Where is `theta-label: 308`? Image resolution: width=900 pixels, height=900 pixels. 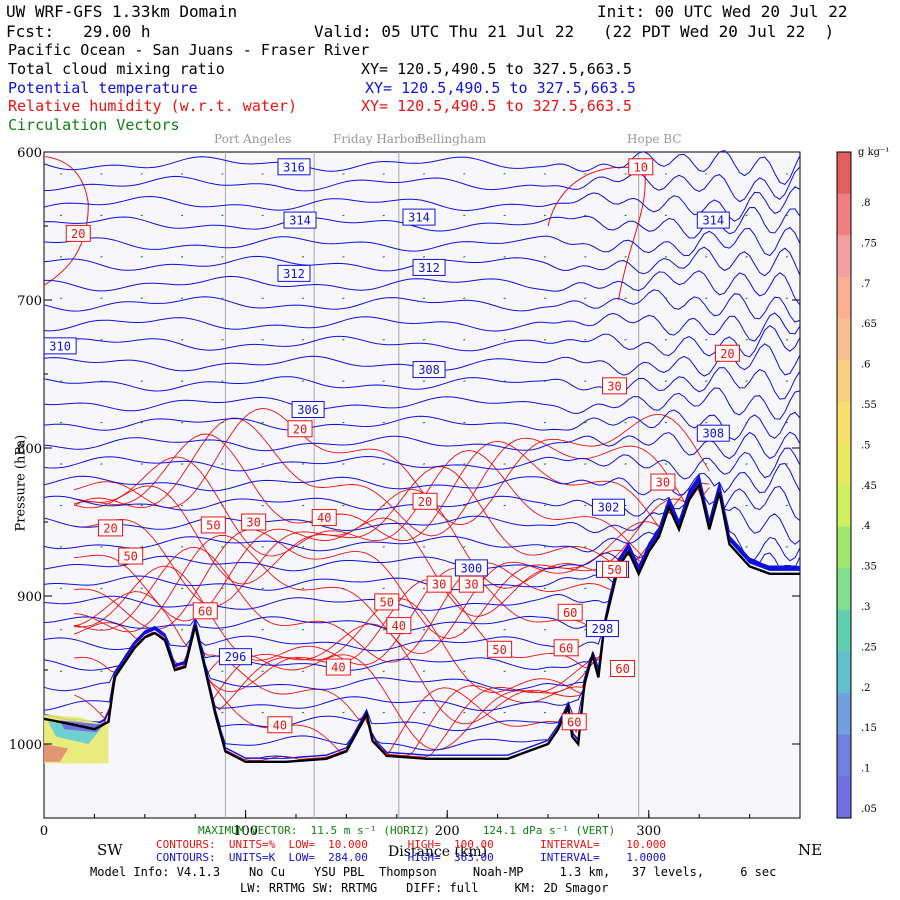 theta-label: 308 is located at coordinates (713, 434).